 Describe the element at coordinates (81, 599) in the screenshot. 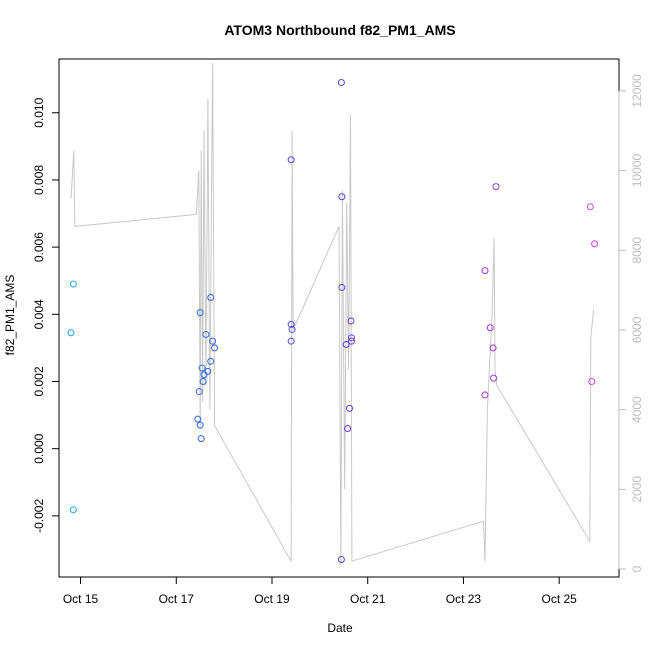

I see `x-tick-label: Oct 15` at that location.